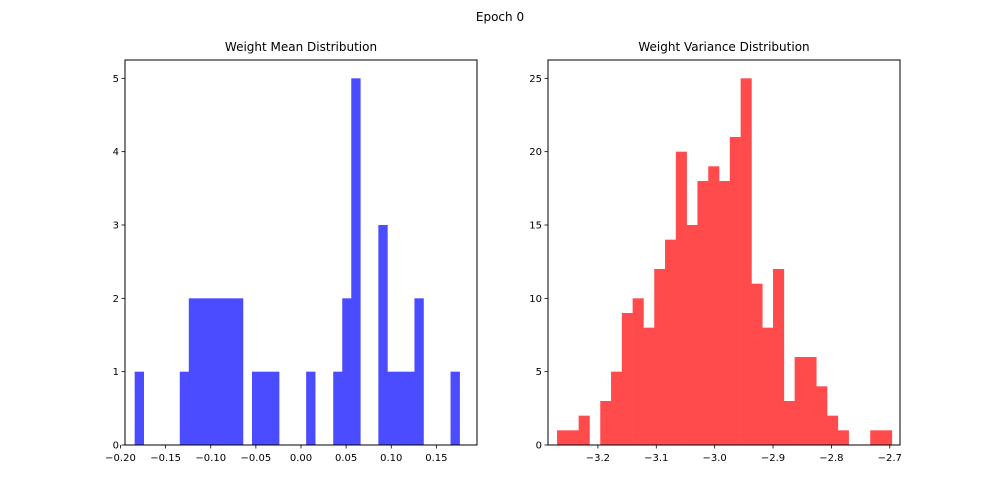 This screenshot has width=1000, height=500. I want to click on y-tick-label-weight-mean-4: 4, so click(116, 152).